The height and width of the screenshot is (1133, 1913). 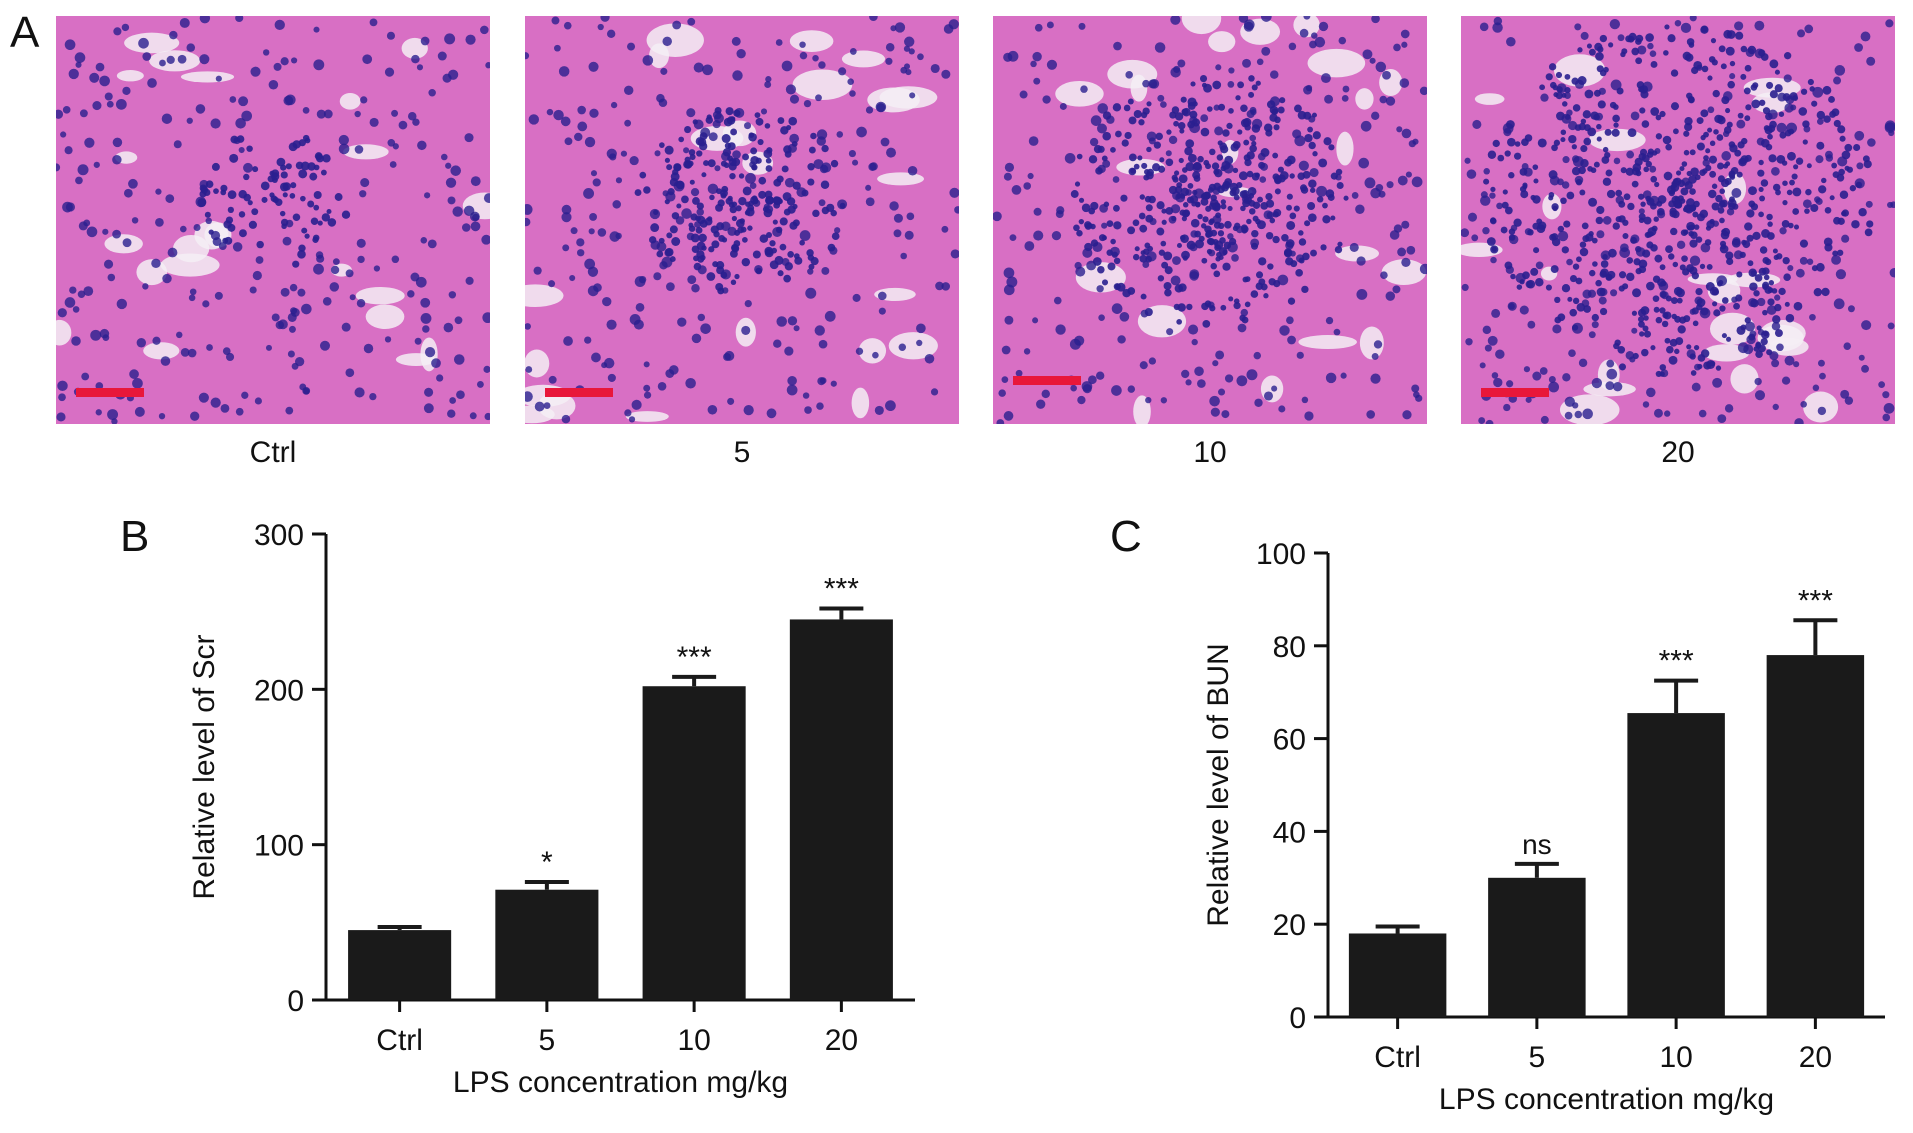 I want to click on y-tick-label: 100, so click(x=1281, y=554).